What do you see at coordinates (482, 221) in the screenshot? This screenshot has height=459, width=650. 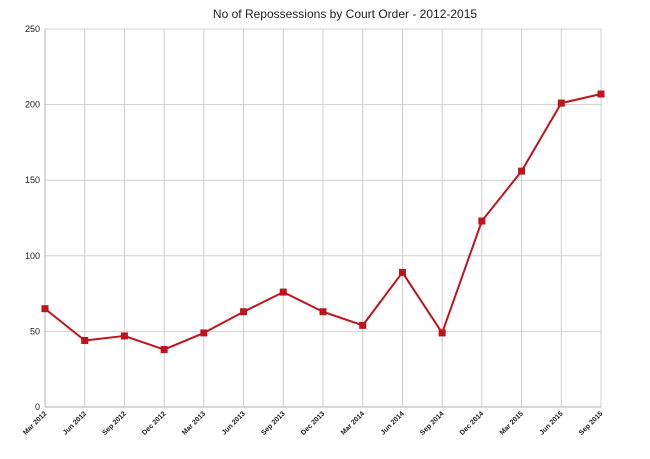 I see `data-point-dec-2014` at bounding box center [482, 221].